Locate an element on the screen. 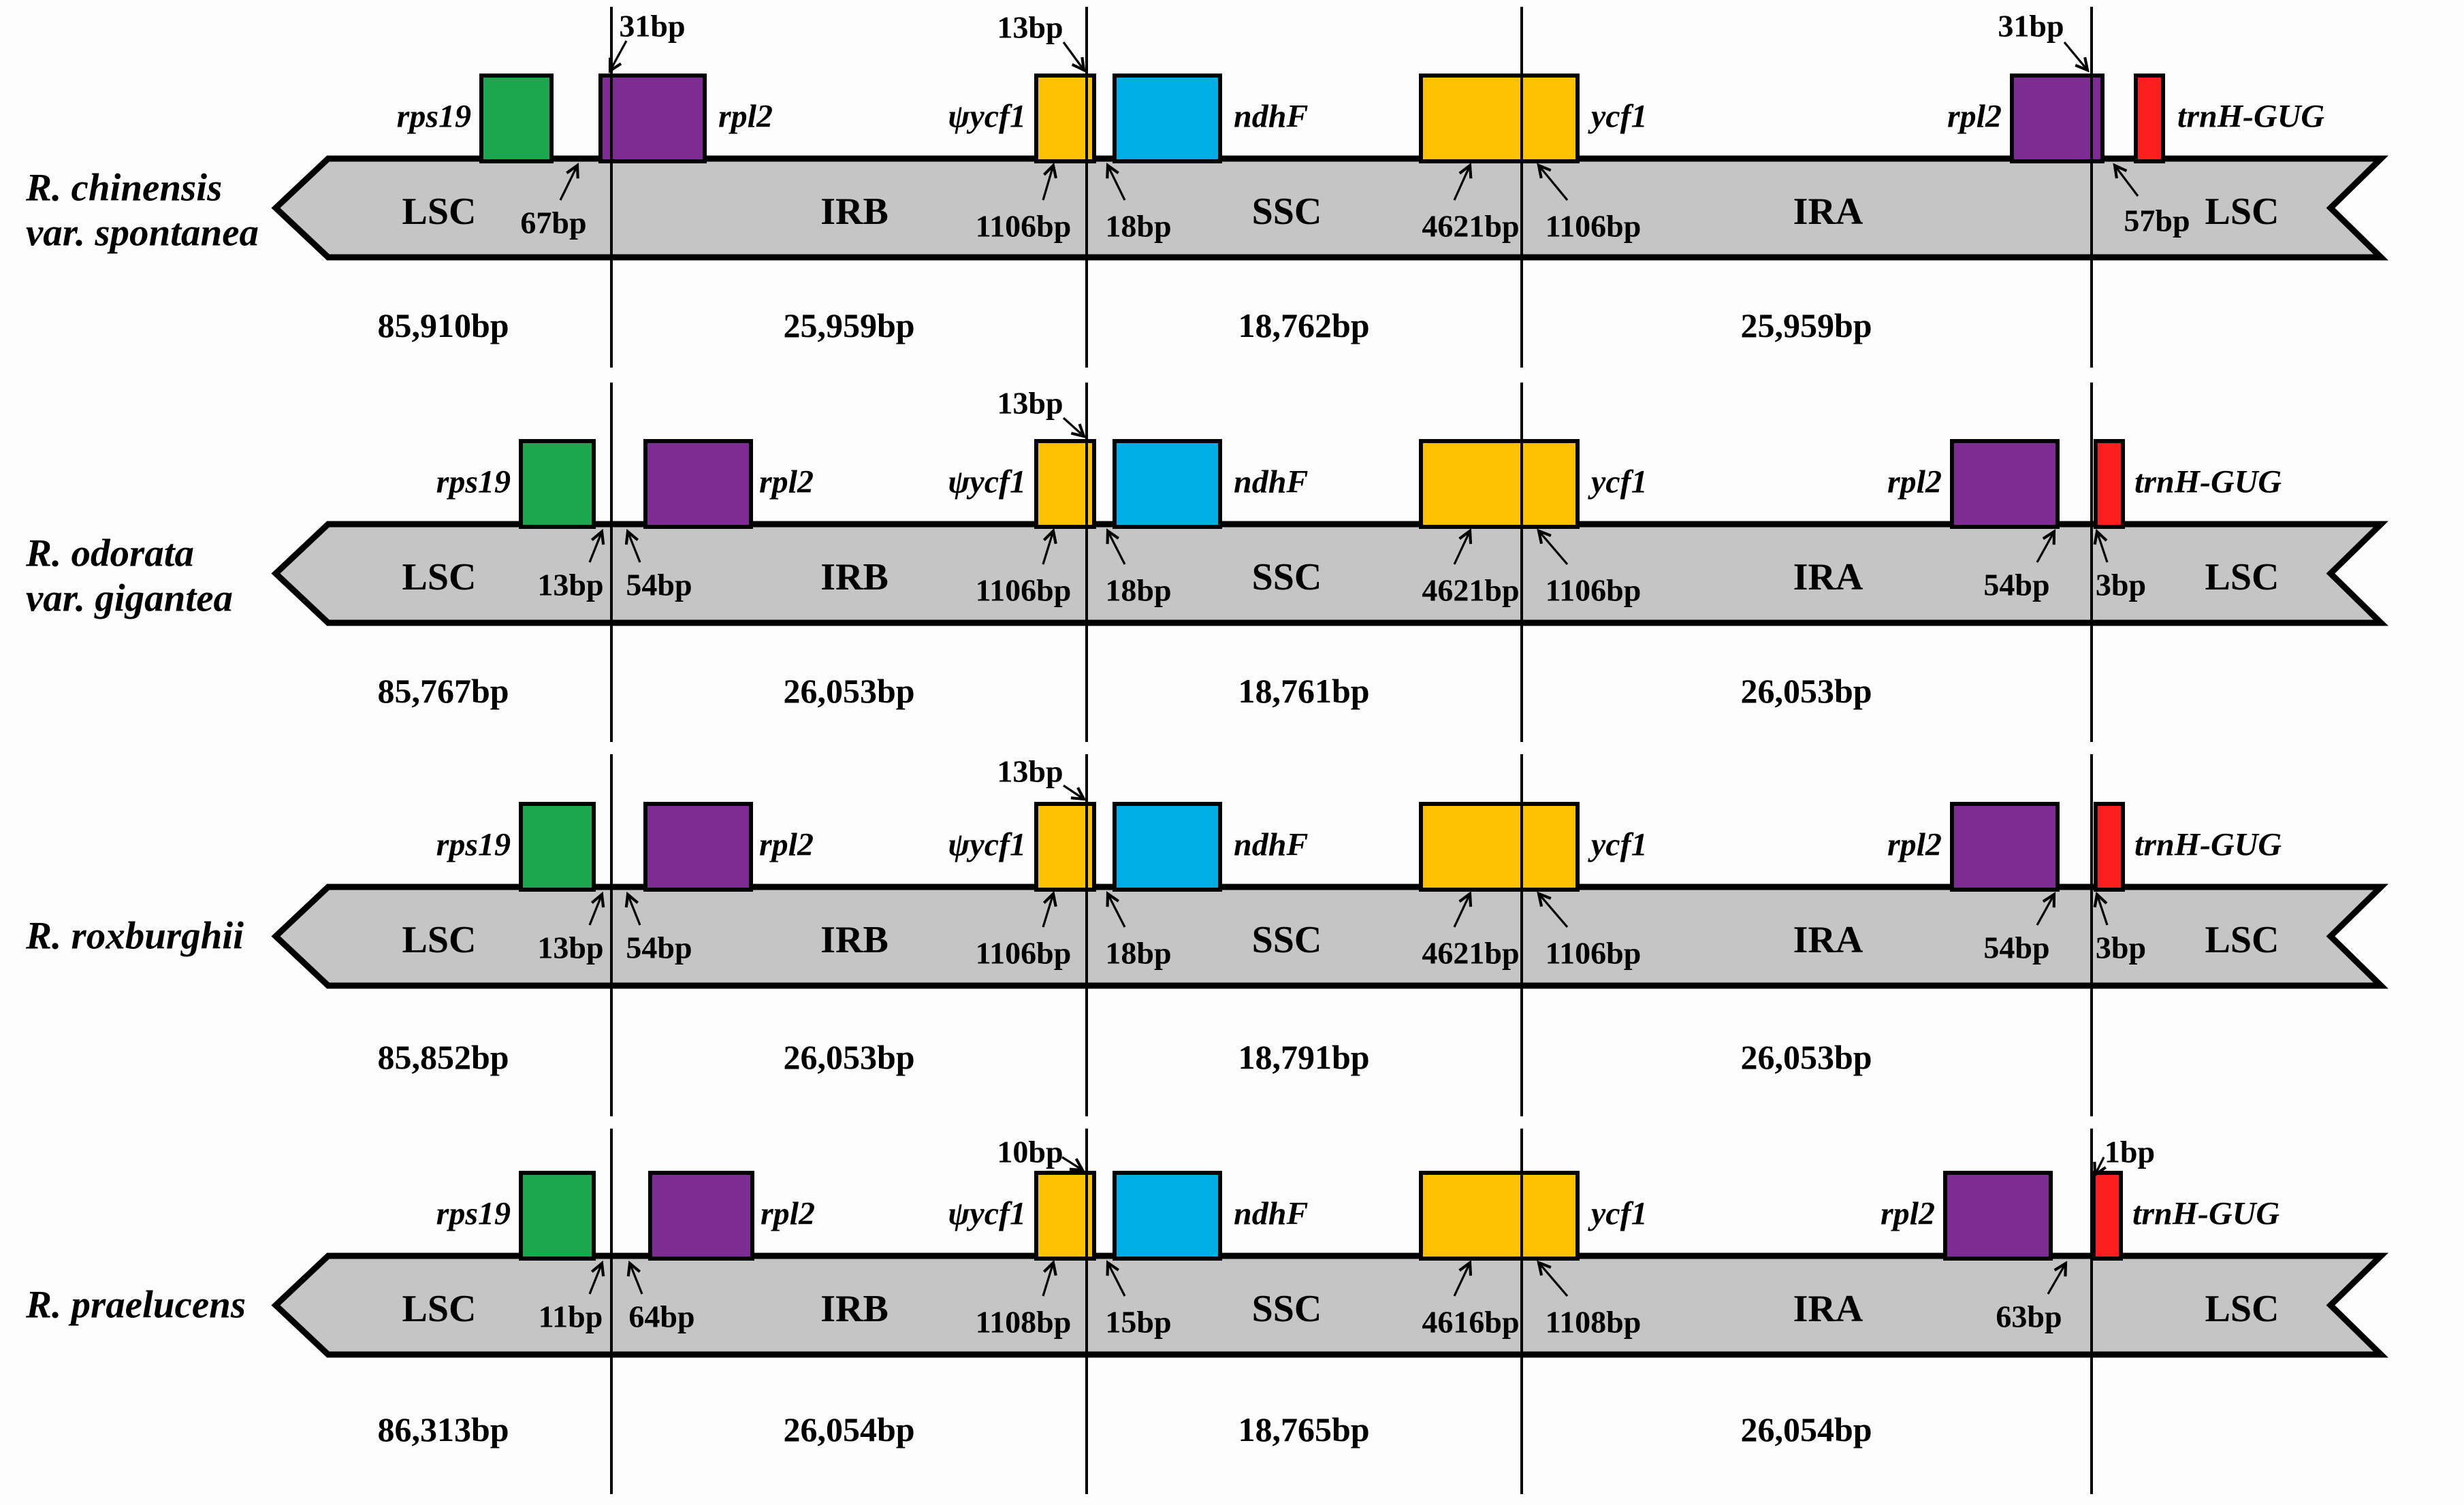 This screenshot has height=1505, width=2464. length-label: 18,761bp is located at coordinates (1303, 691).